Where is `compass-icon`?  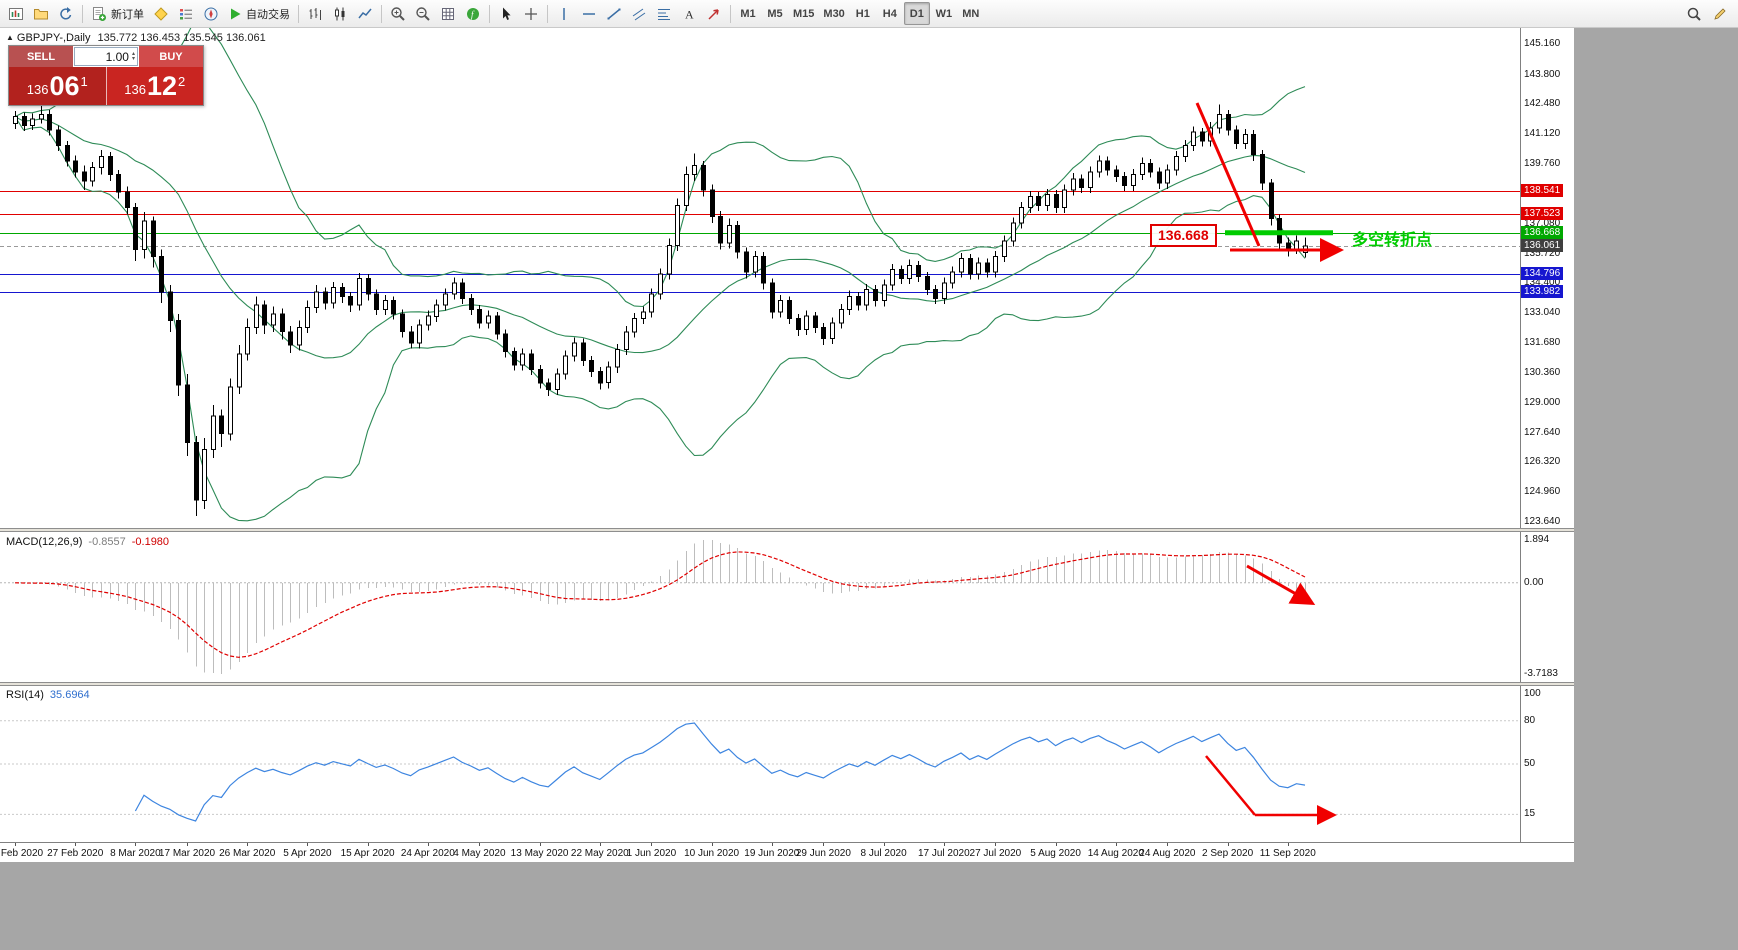
compass-icon is located at coordinates (211, 13).